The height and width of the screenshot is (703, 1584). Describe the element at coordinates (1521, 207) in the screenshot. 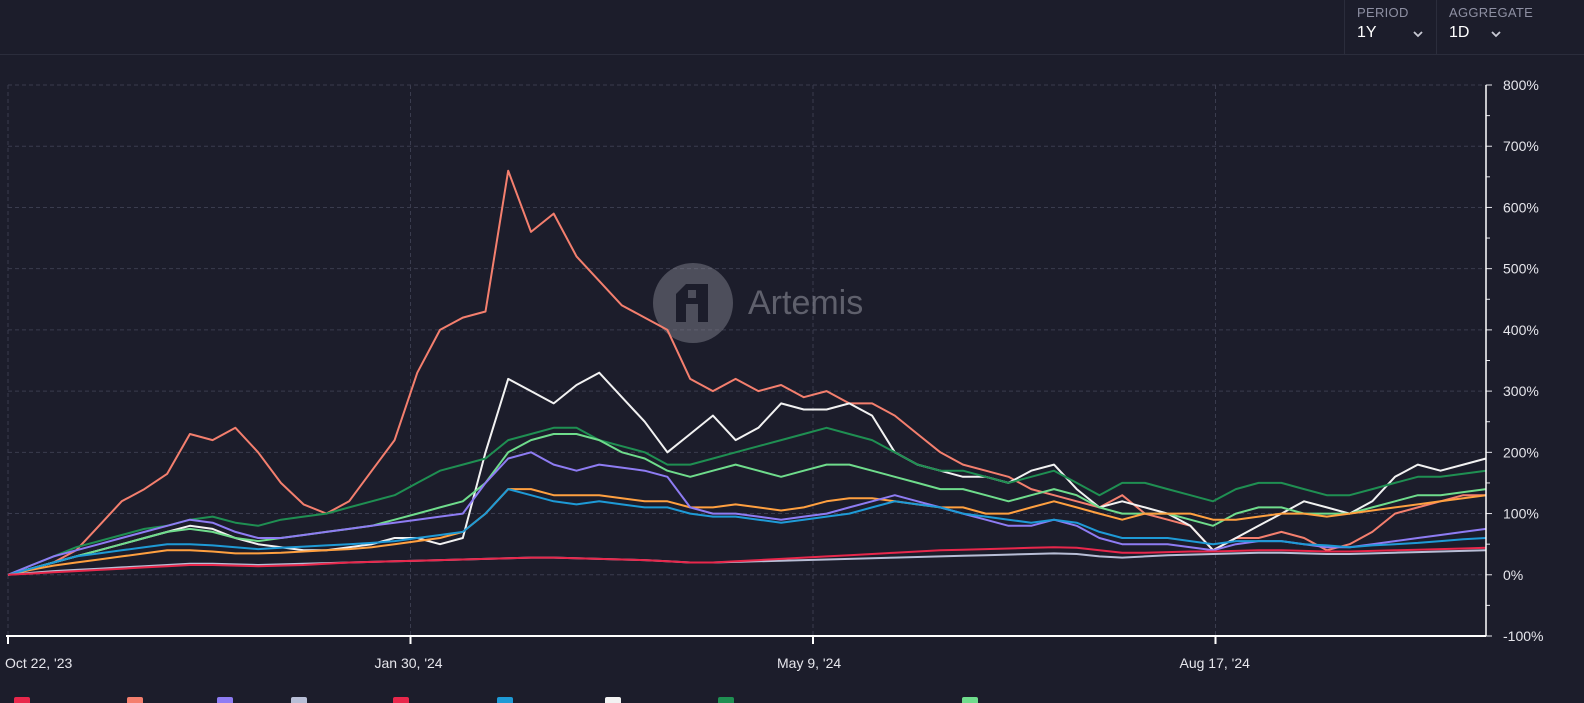

I see `y-tick-label: 600%` at that location.